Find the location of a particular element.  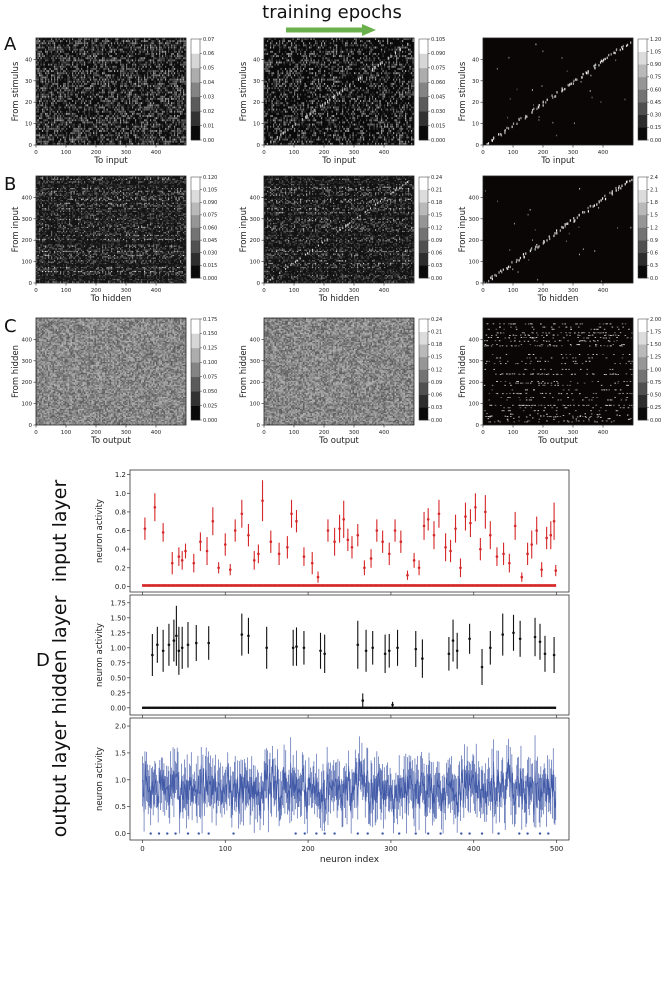

training-epochs-arrow-head is located at coordinates (369, 30).